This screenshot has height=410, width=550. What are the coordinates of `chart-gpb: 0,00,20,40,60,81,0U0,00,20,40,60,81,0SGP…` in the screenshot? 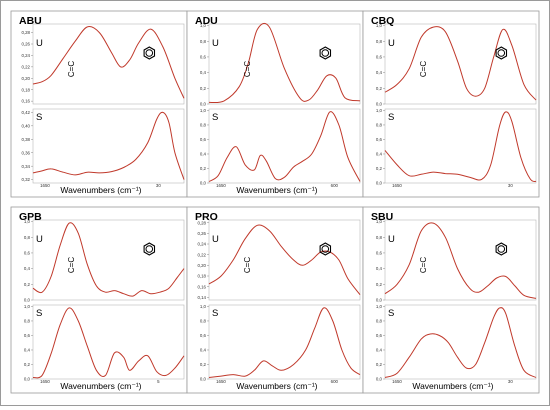 It's located at (99, 300).